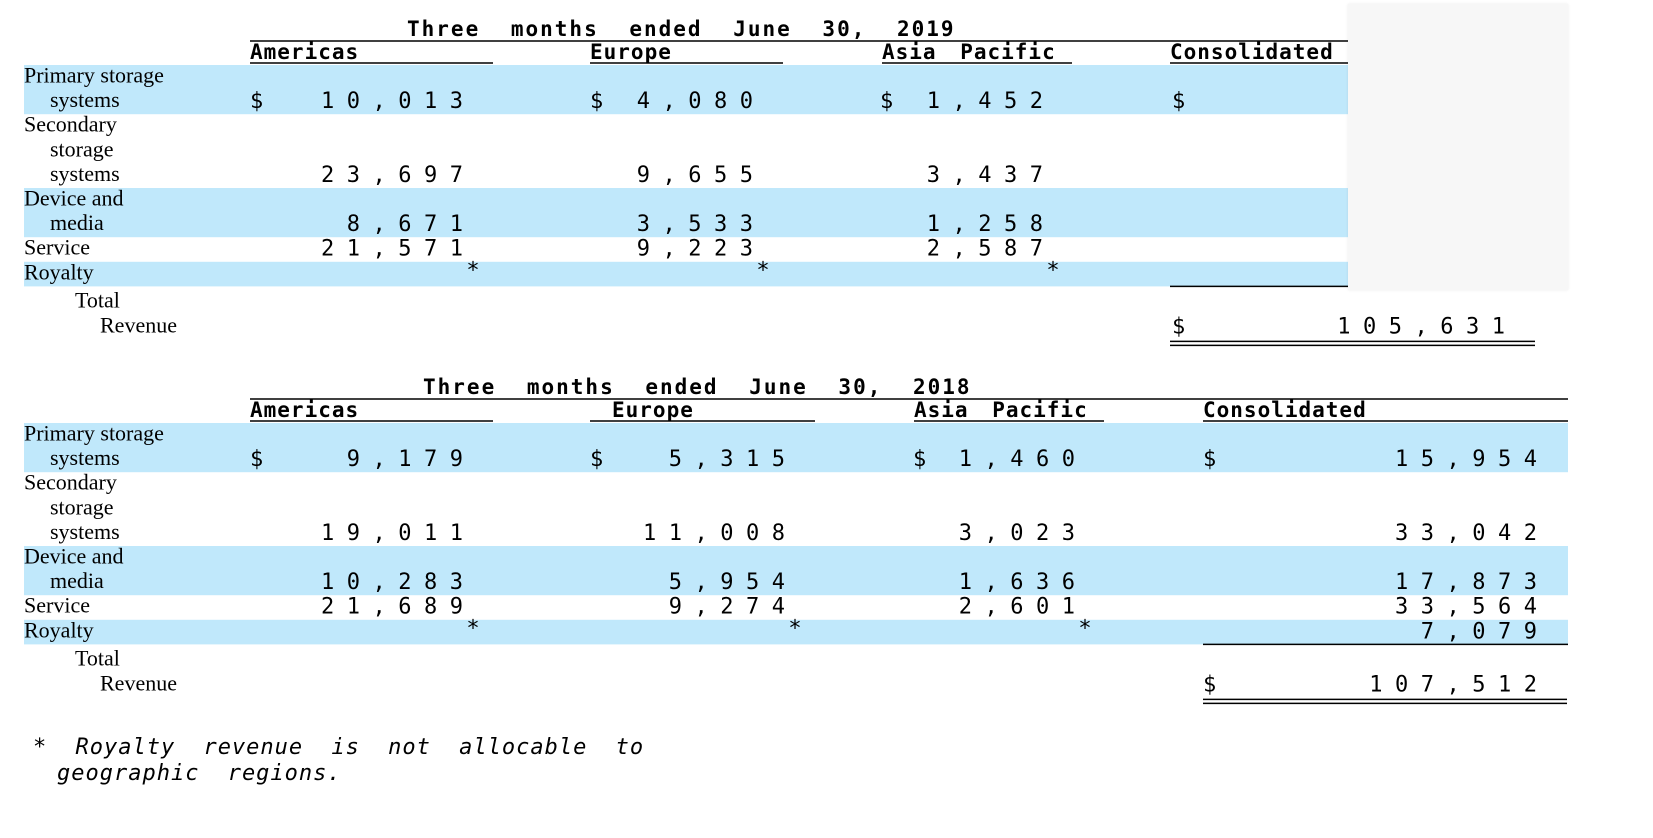 The height and width of the screenshot is (838, 1653). What do you see at coordinates (199, 773) in the screenshot?
I see `footnote: geographic regions.` at bounding box center [199, 773].